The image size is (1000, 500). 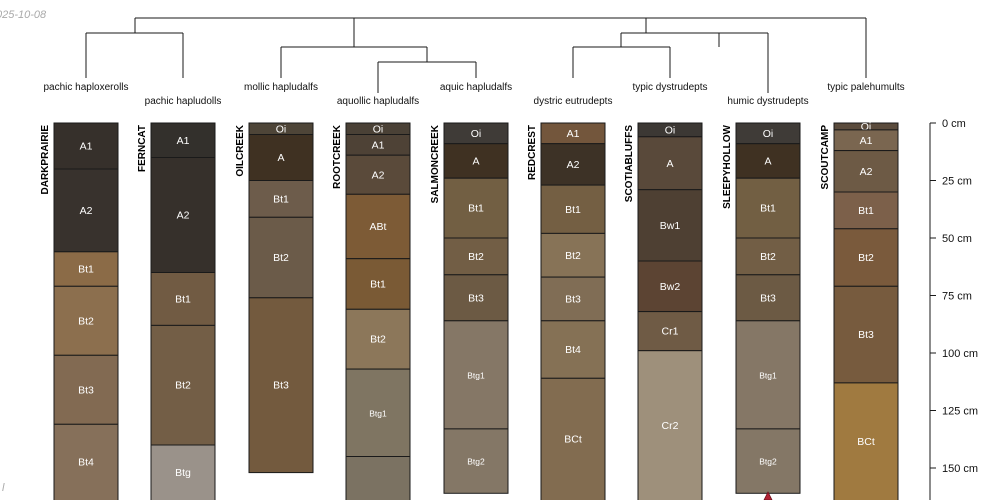 I want to click on profile-name-label: SLEEPYHOLLOW, so click(x=727, y=166).